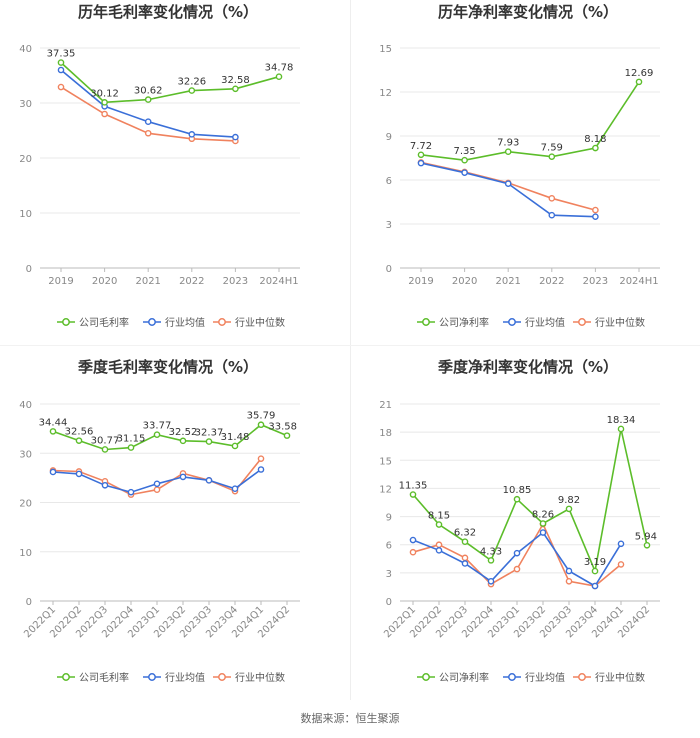 The height and width of the screenshot is (738, 700). What do you see at coordinates (104, 93) in the screenshot?
I see `data-label: 30.12` at bounding box center [104, 93].